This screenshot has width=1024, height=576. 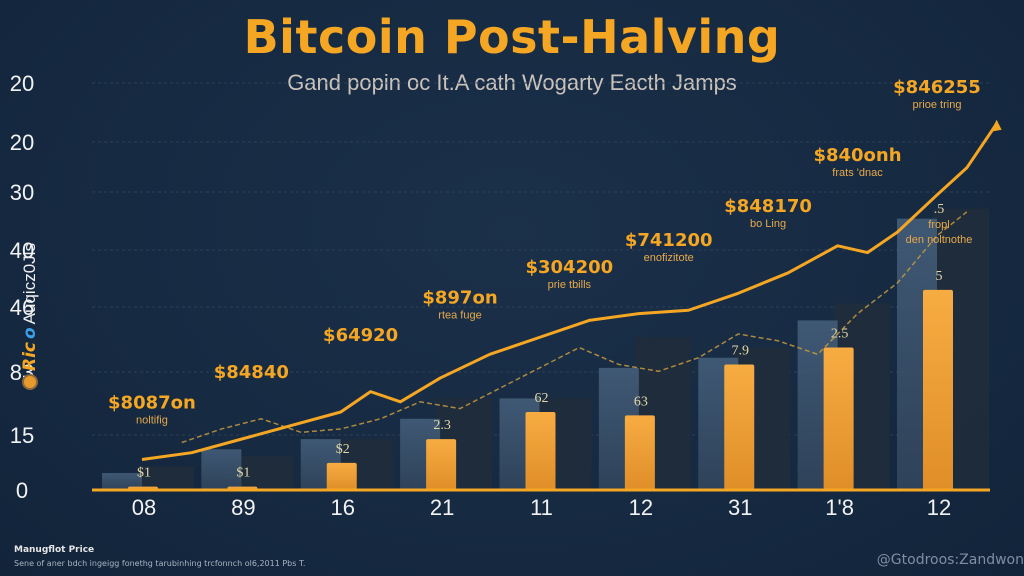 What do you see at coordinates (939, 209) in the screenshot?
I see `extra-value-label: .5` at bounding box center [939, 209].